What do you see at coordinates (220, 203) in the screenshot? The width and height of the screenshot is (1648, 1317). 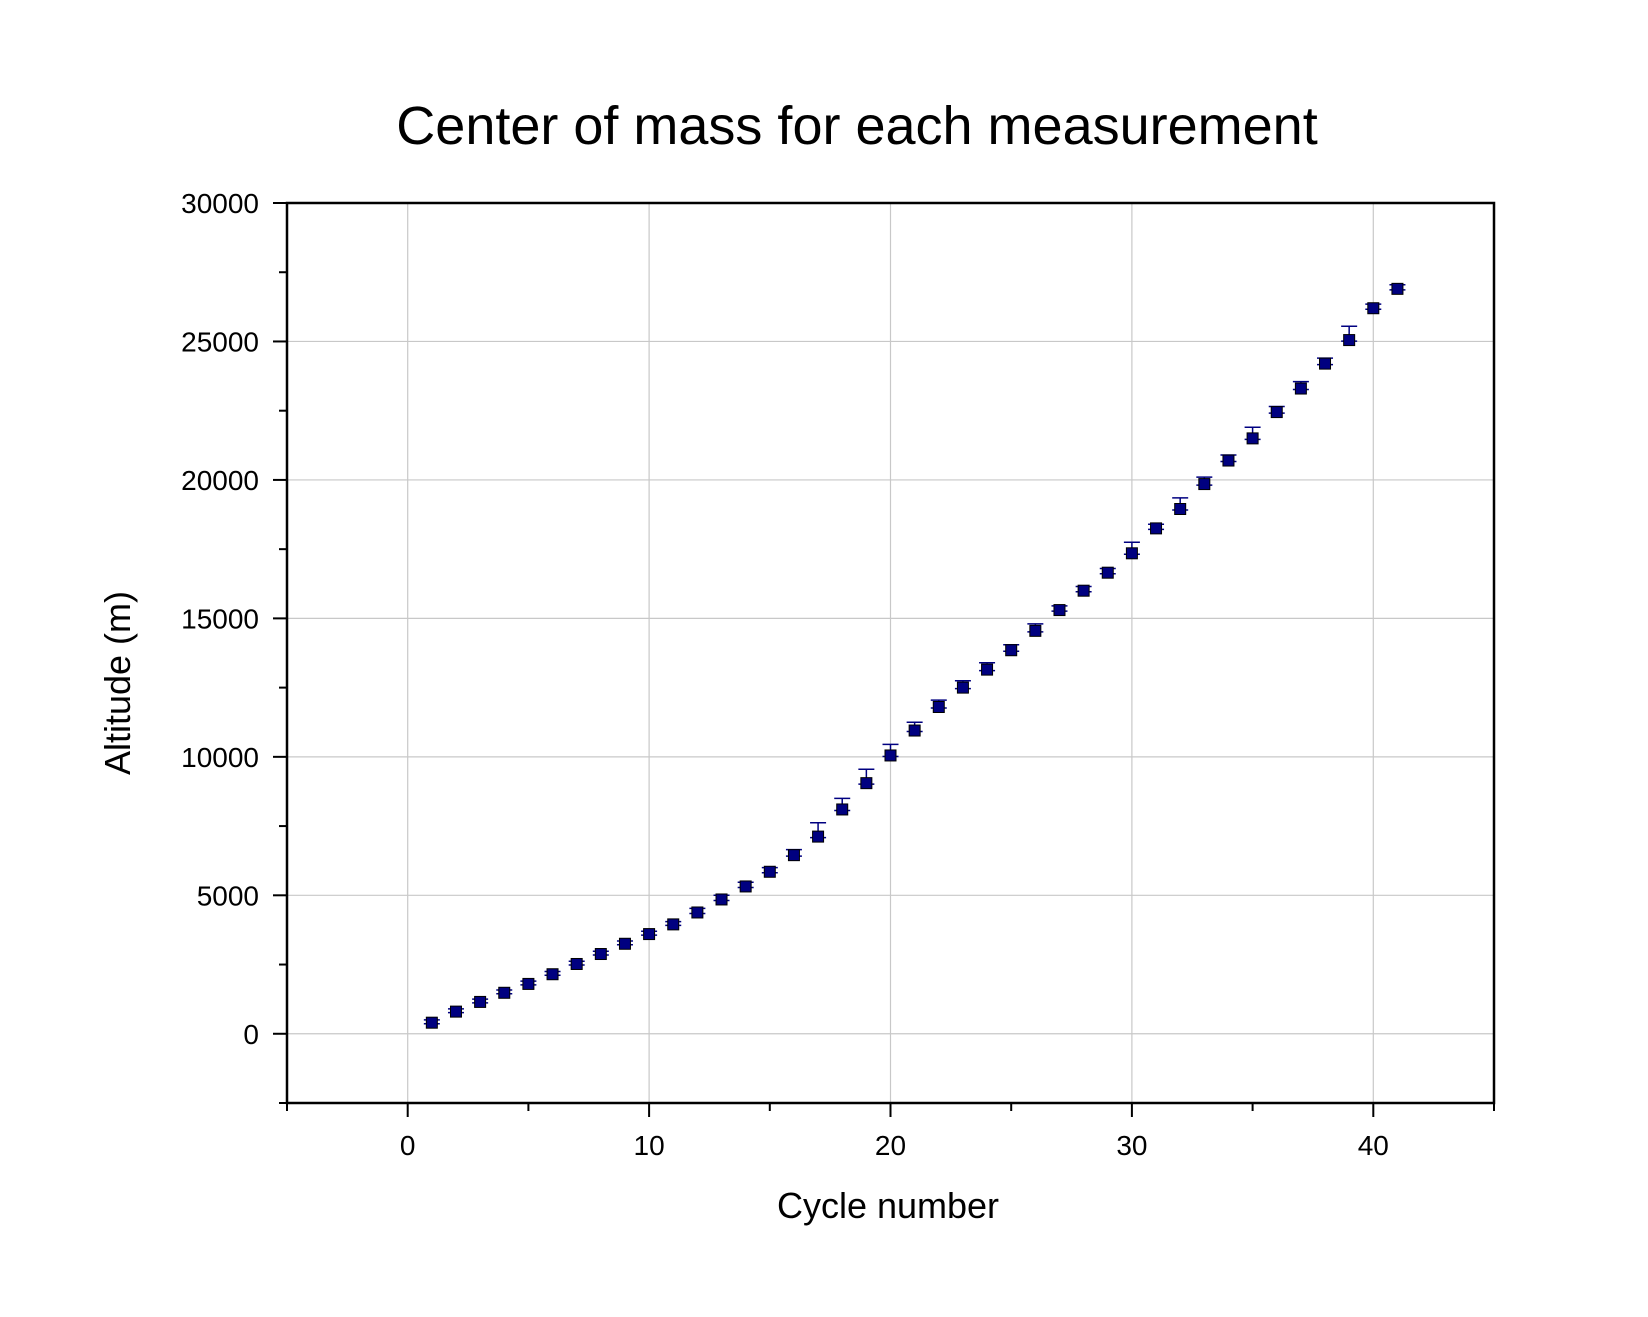 I see `y-tick-label: 30000` at bounding box center [220, 203].